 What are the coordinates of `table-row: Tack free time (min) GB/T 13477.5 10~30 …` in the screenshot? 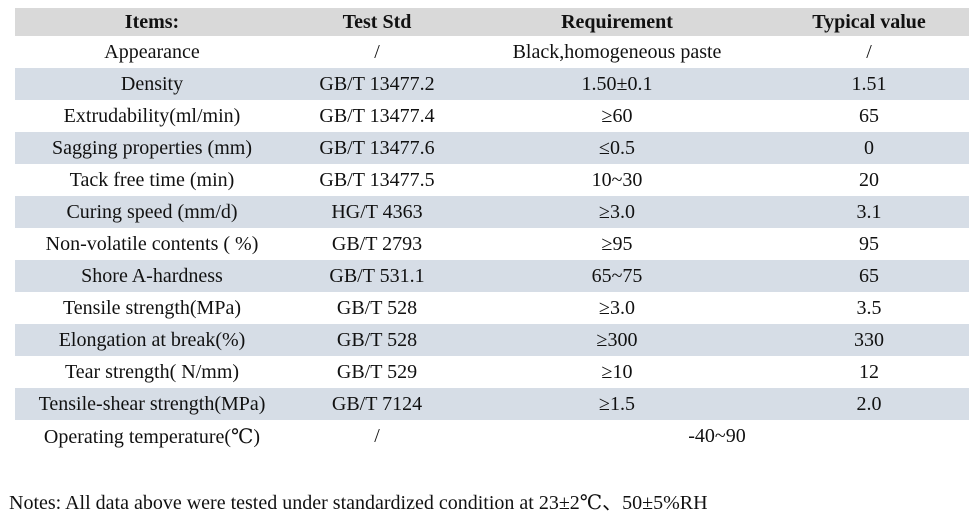 It's located at (492, 180).